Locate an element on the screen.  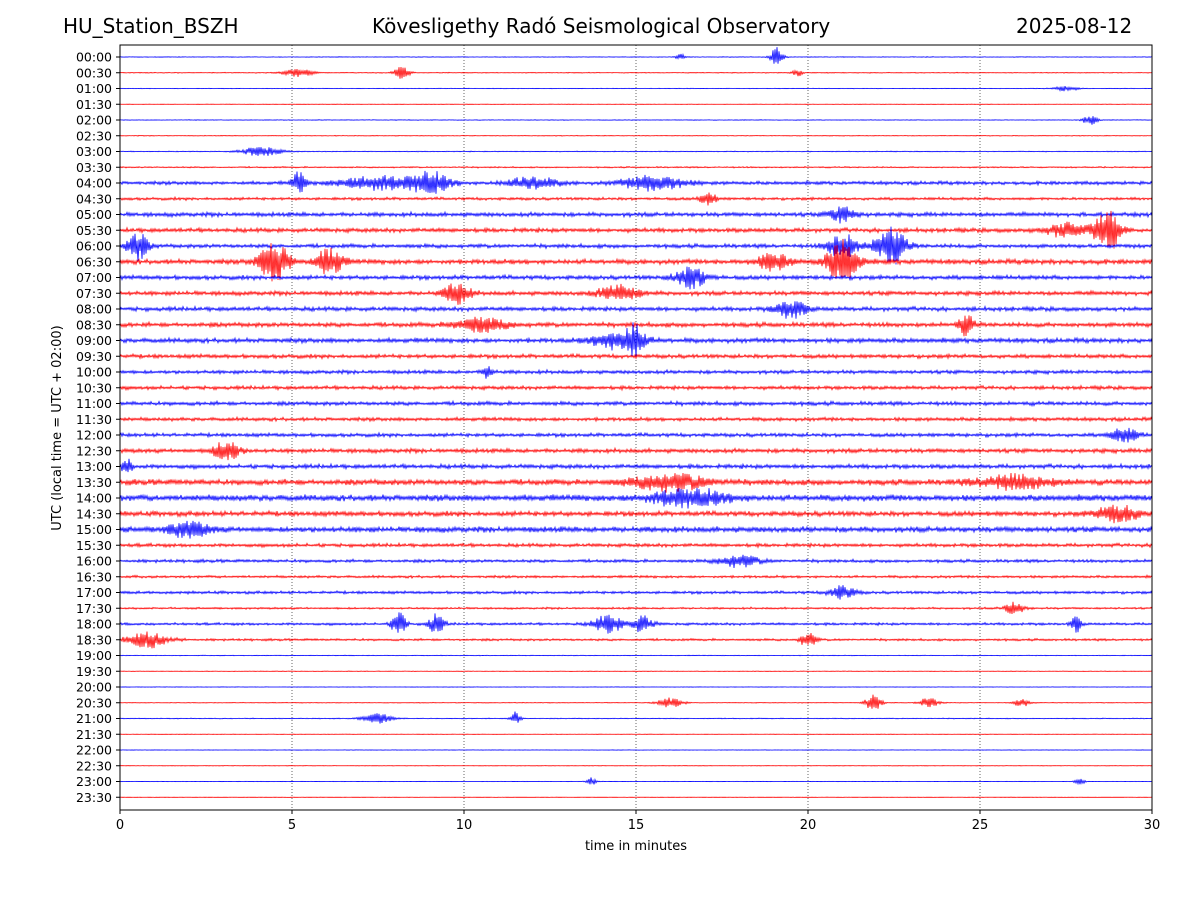
y-tick-label: 12:00 is located at coordinates (94, 435).